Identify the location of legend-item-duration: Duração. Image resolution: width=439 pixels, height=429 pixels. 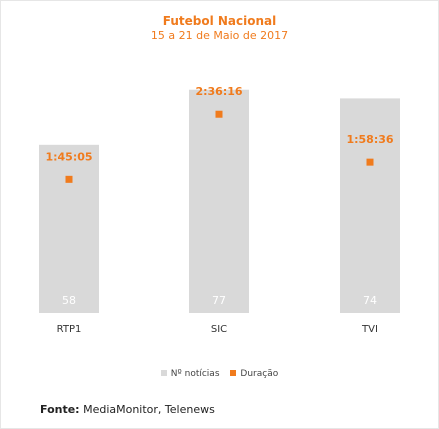
(254, 374).